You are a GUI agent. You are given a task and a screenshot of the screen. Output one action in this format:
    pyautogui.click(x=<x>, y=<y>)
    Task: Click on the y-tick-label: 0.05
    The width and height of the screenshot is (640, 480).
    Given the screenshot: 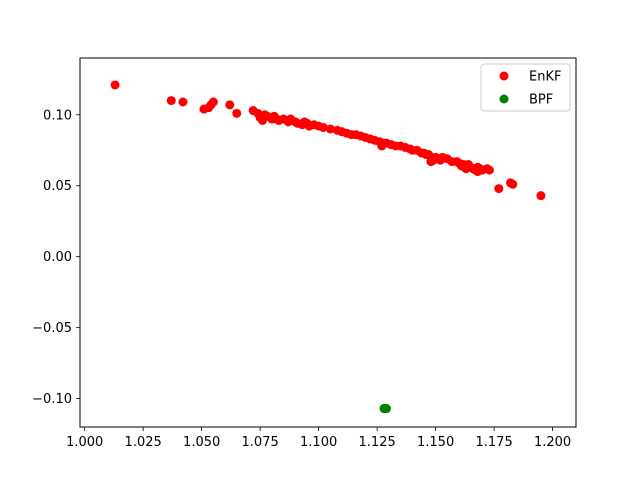 What is the action you would take?
    pyautogui.click(x=57, y=186)
    